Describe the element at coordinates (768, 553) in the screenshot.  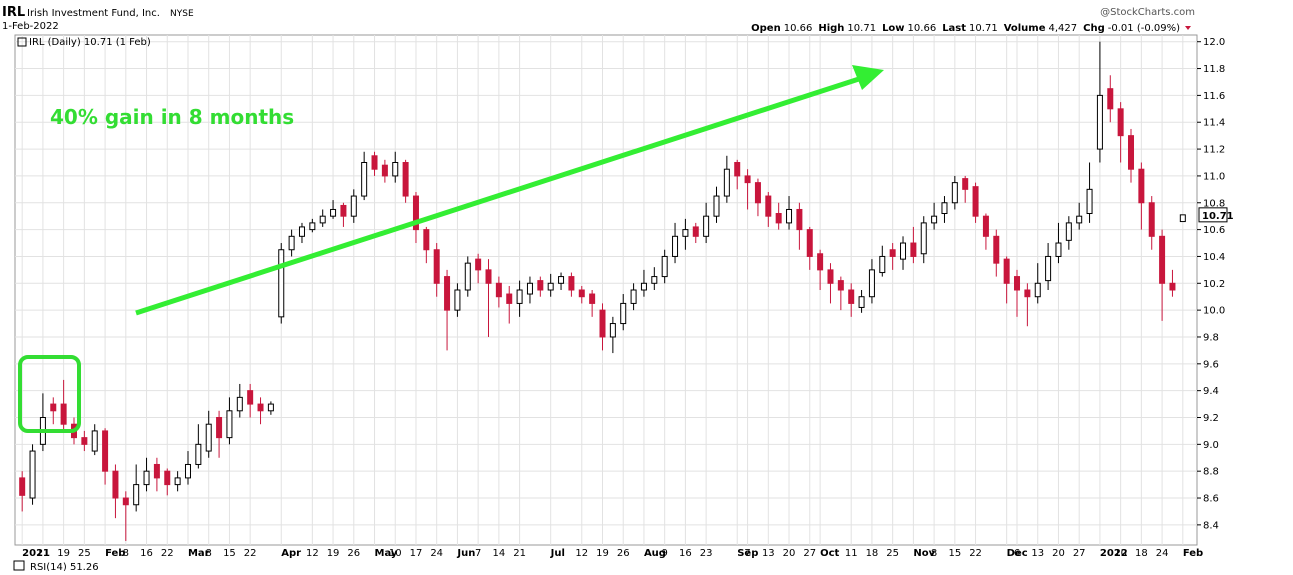
I see `x-tick-label: 13` at that location.